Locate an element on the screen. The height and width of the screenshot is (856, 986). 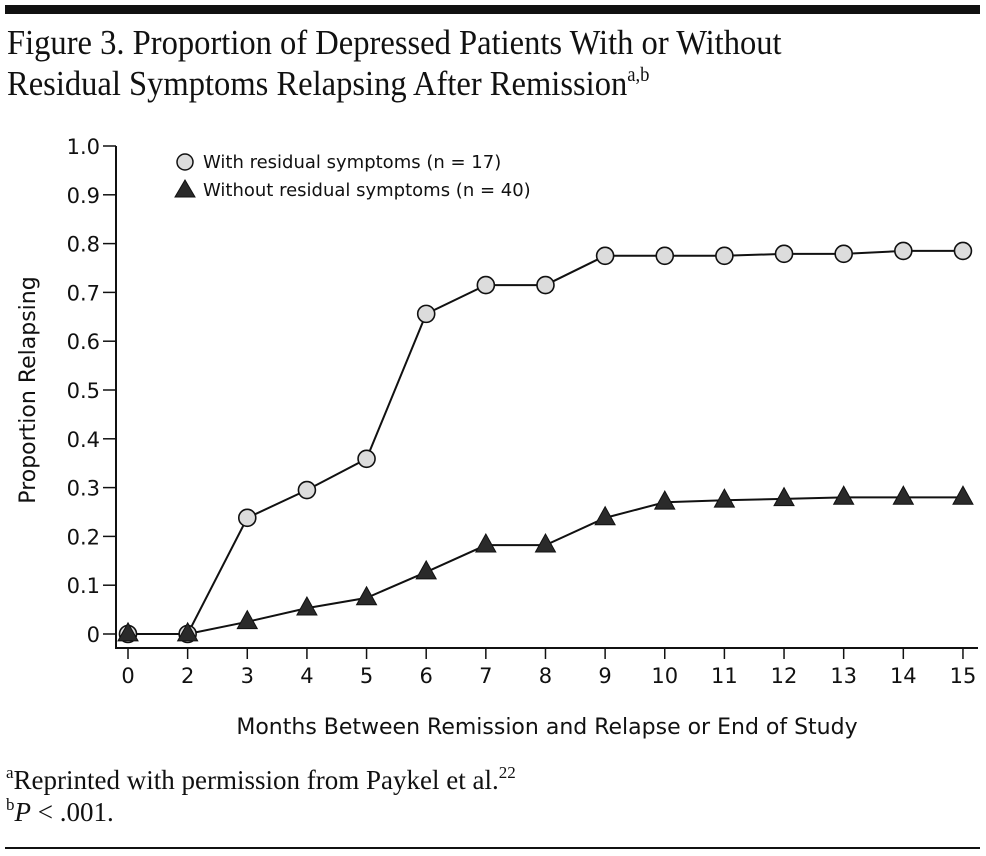
footnote-b-text: < .001. is located at coordinates (72, 812).